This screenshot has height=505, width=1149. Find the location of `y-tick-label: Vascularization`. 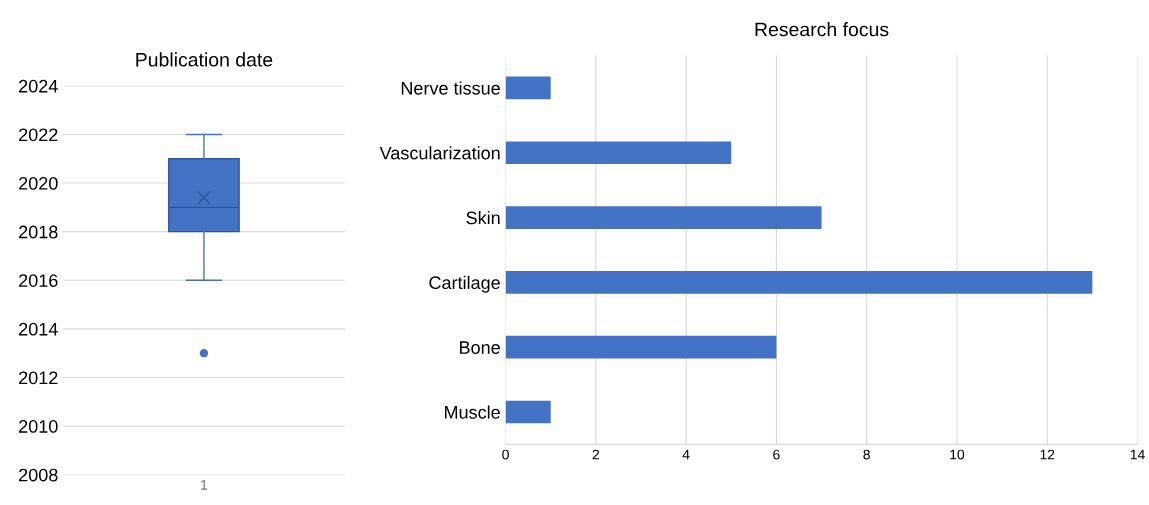

y-tick-label: Vascularization is located at coordinates (439, 153).